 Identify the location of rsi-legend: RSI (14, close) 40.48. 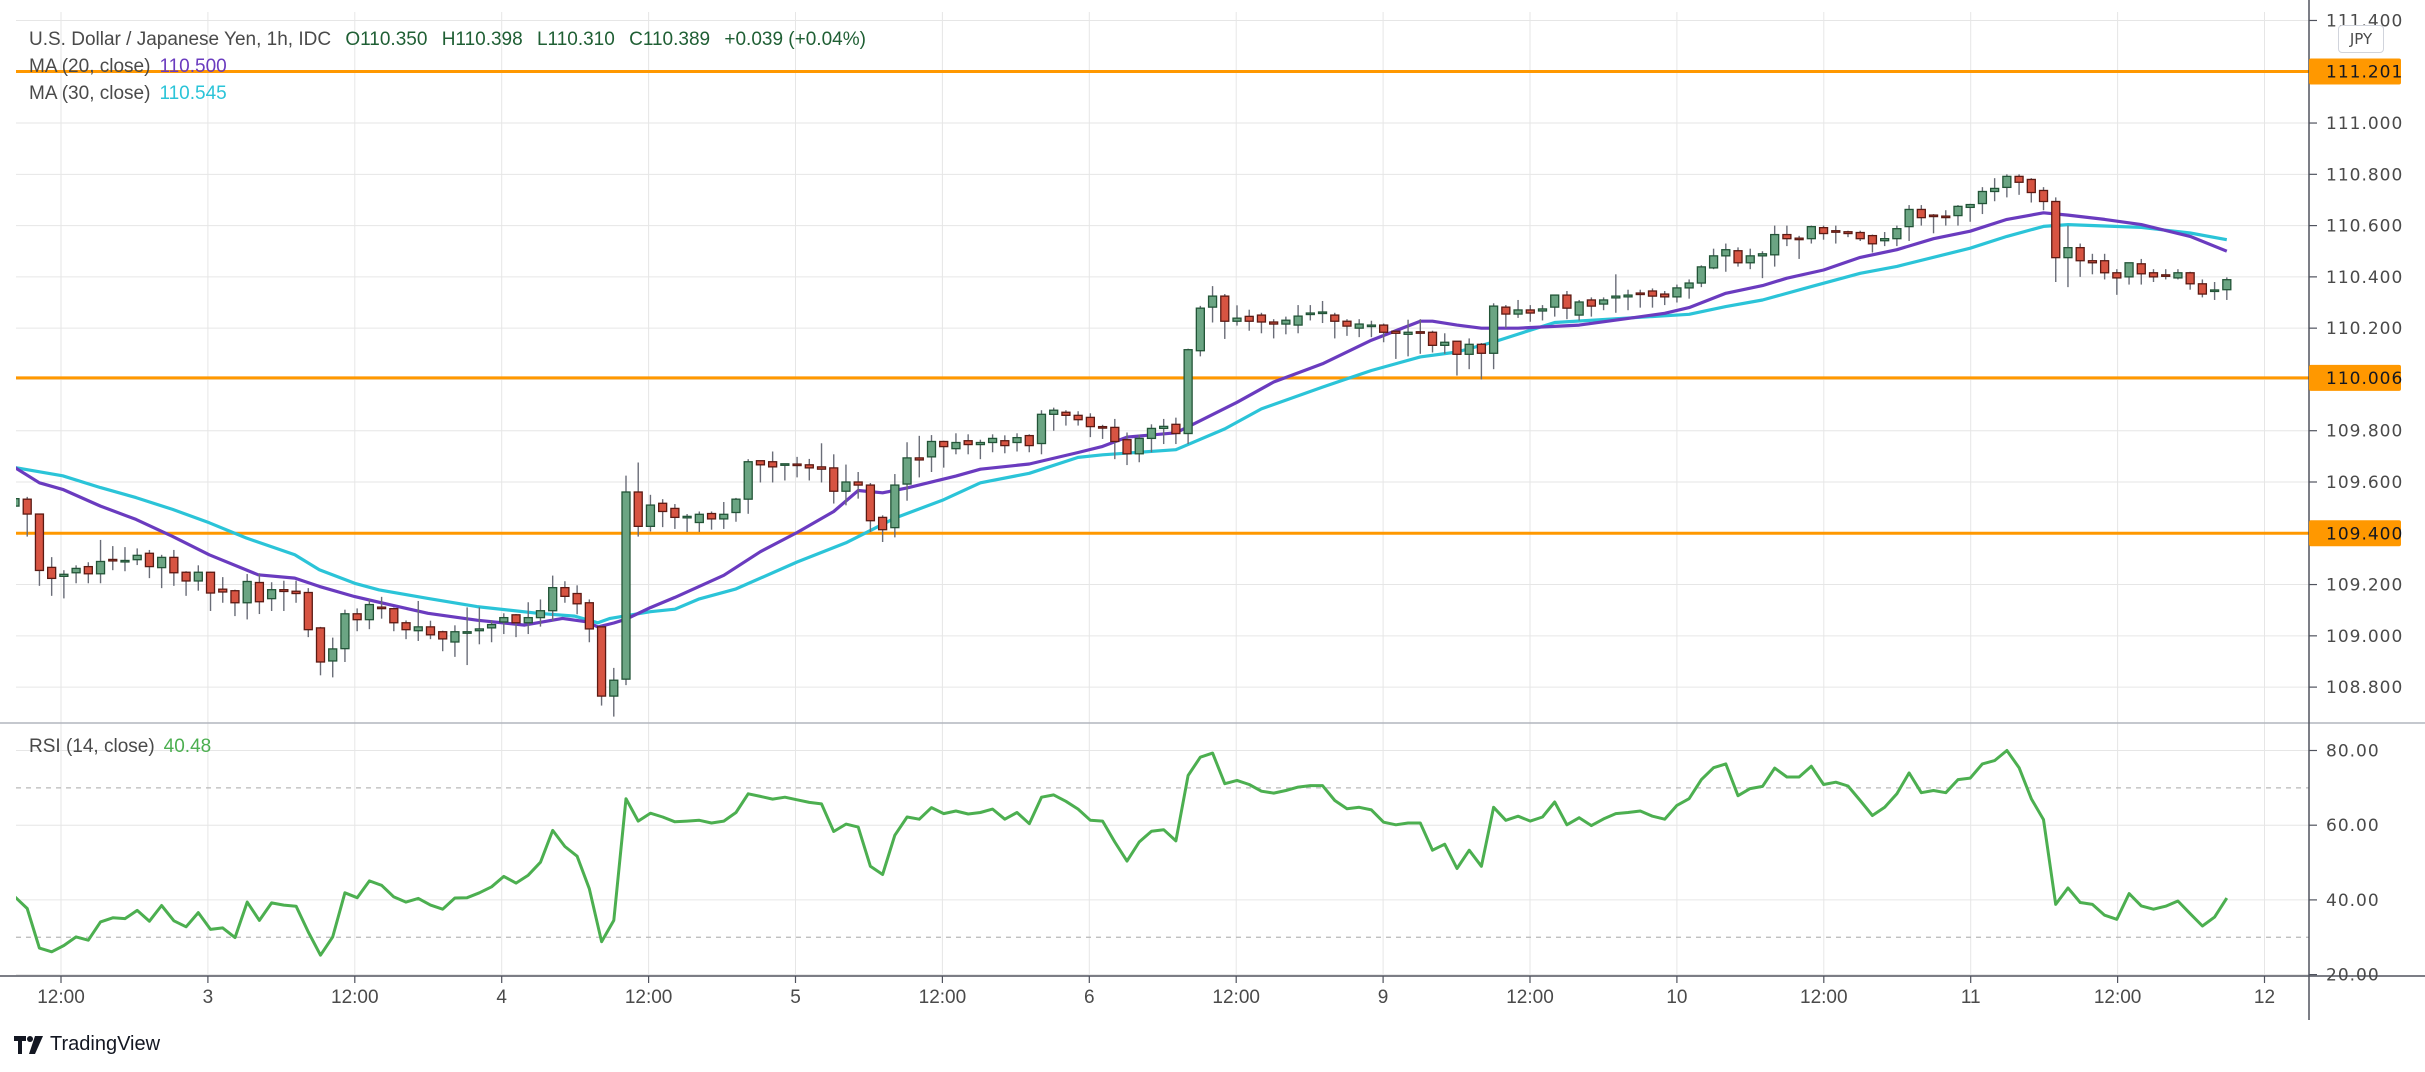
(124, 747).